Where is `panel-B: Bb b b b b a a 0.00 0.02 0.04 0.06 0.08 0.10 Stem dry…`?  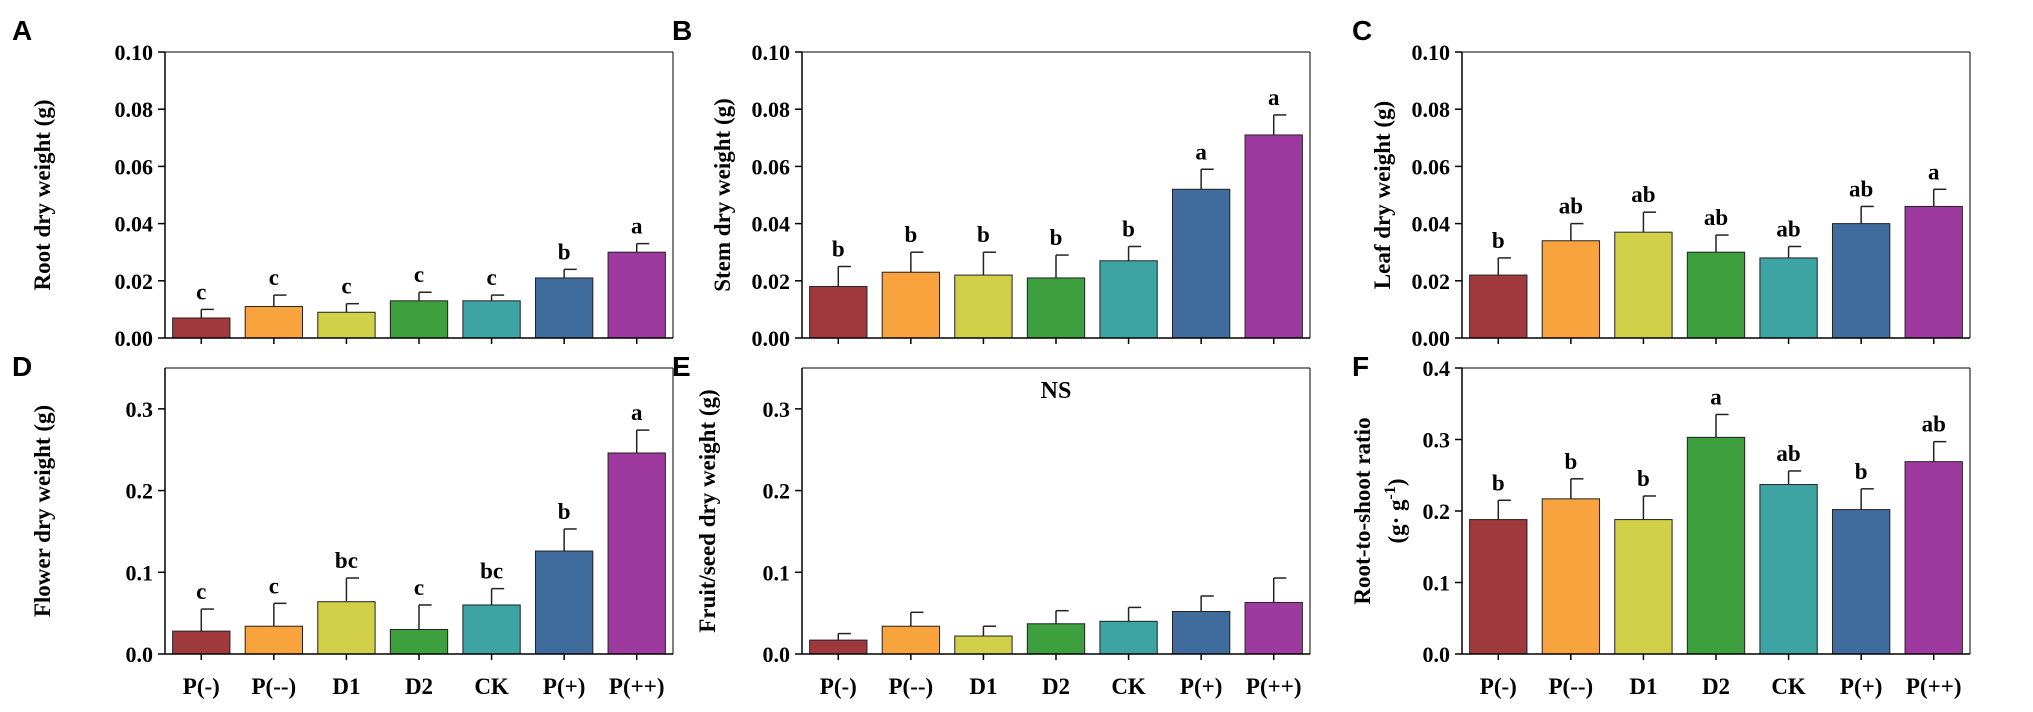 panel-B: Bb b b b b a a 0.00 0.02 0.04 0.06 0.08 0.10 Stem dry… is located at coordinates (991, 183).